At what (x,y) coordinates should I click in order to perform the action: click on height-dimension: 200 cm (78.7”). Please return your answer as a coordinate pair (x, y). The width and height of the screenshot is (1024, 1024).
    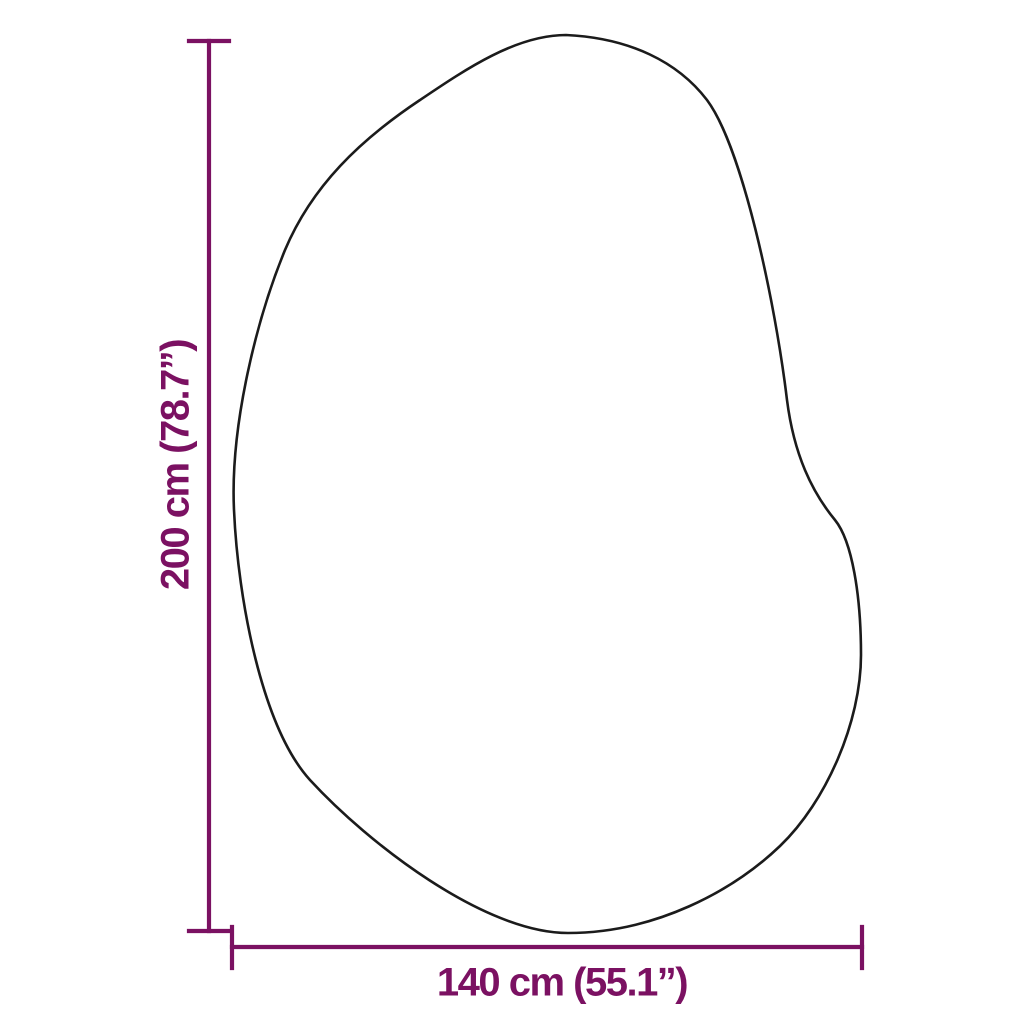
    Looking at the image, I should click on (193, 486).